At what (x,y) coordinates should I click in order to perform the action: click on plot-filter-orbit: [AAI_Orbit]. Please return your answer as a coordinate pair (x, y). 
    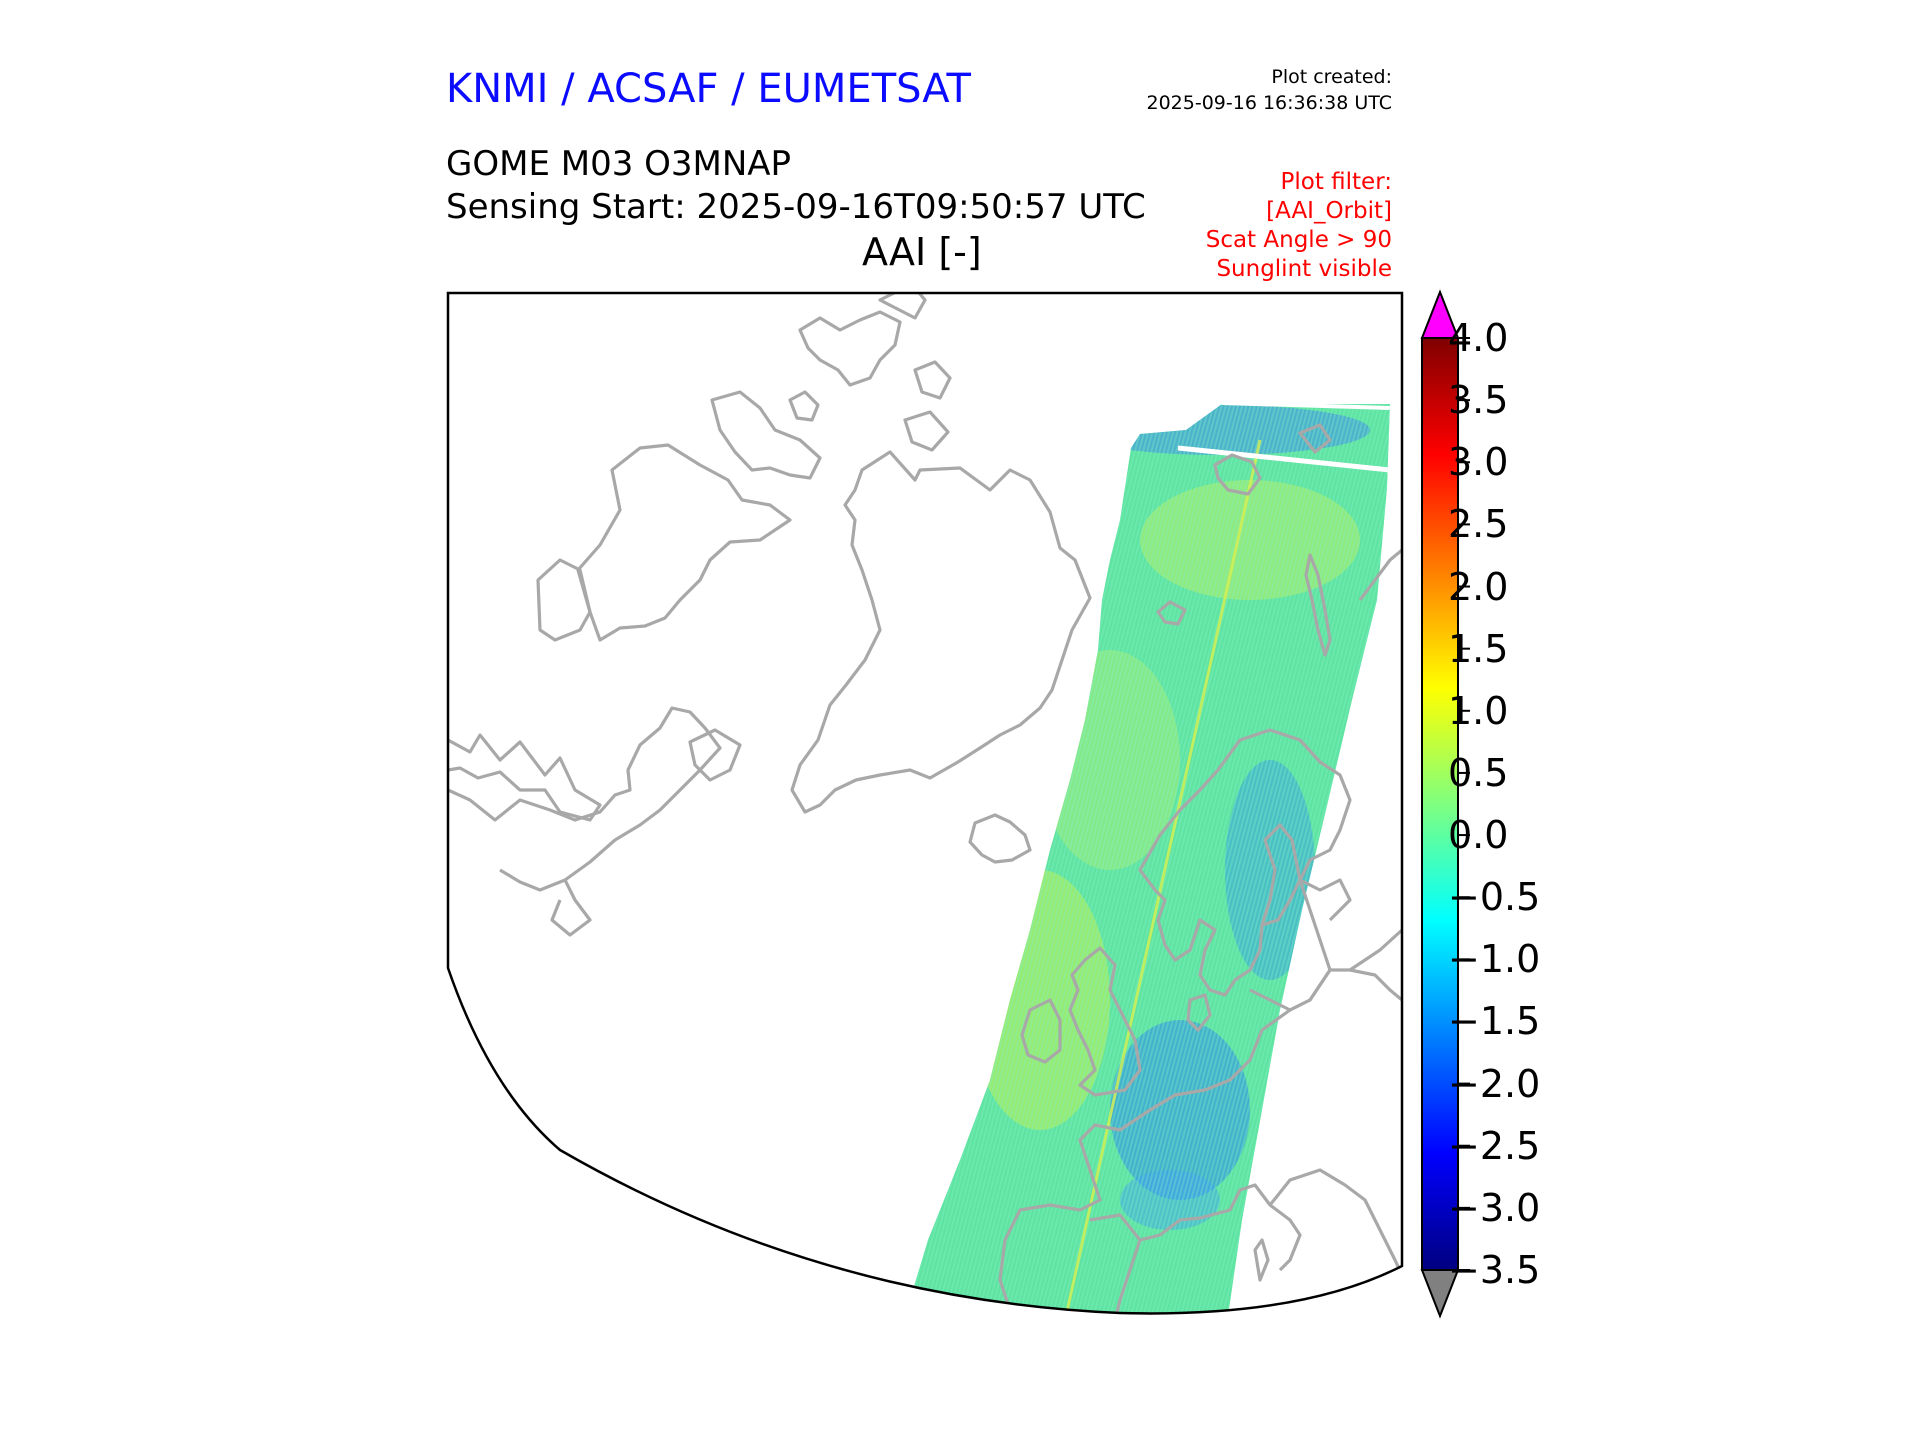
    Looking at the image, I should click on (1329, 211).